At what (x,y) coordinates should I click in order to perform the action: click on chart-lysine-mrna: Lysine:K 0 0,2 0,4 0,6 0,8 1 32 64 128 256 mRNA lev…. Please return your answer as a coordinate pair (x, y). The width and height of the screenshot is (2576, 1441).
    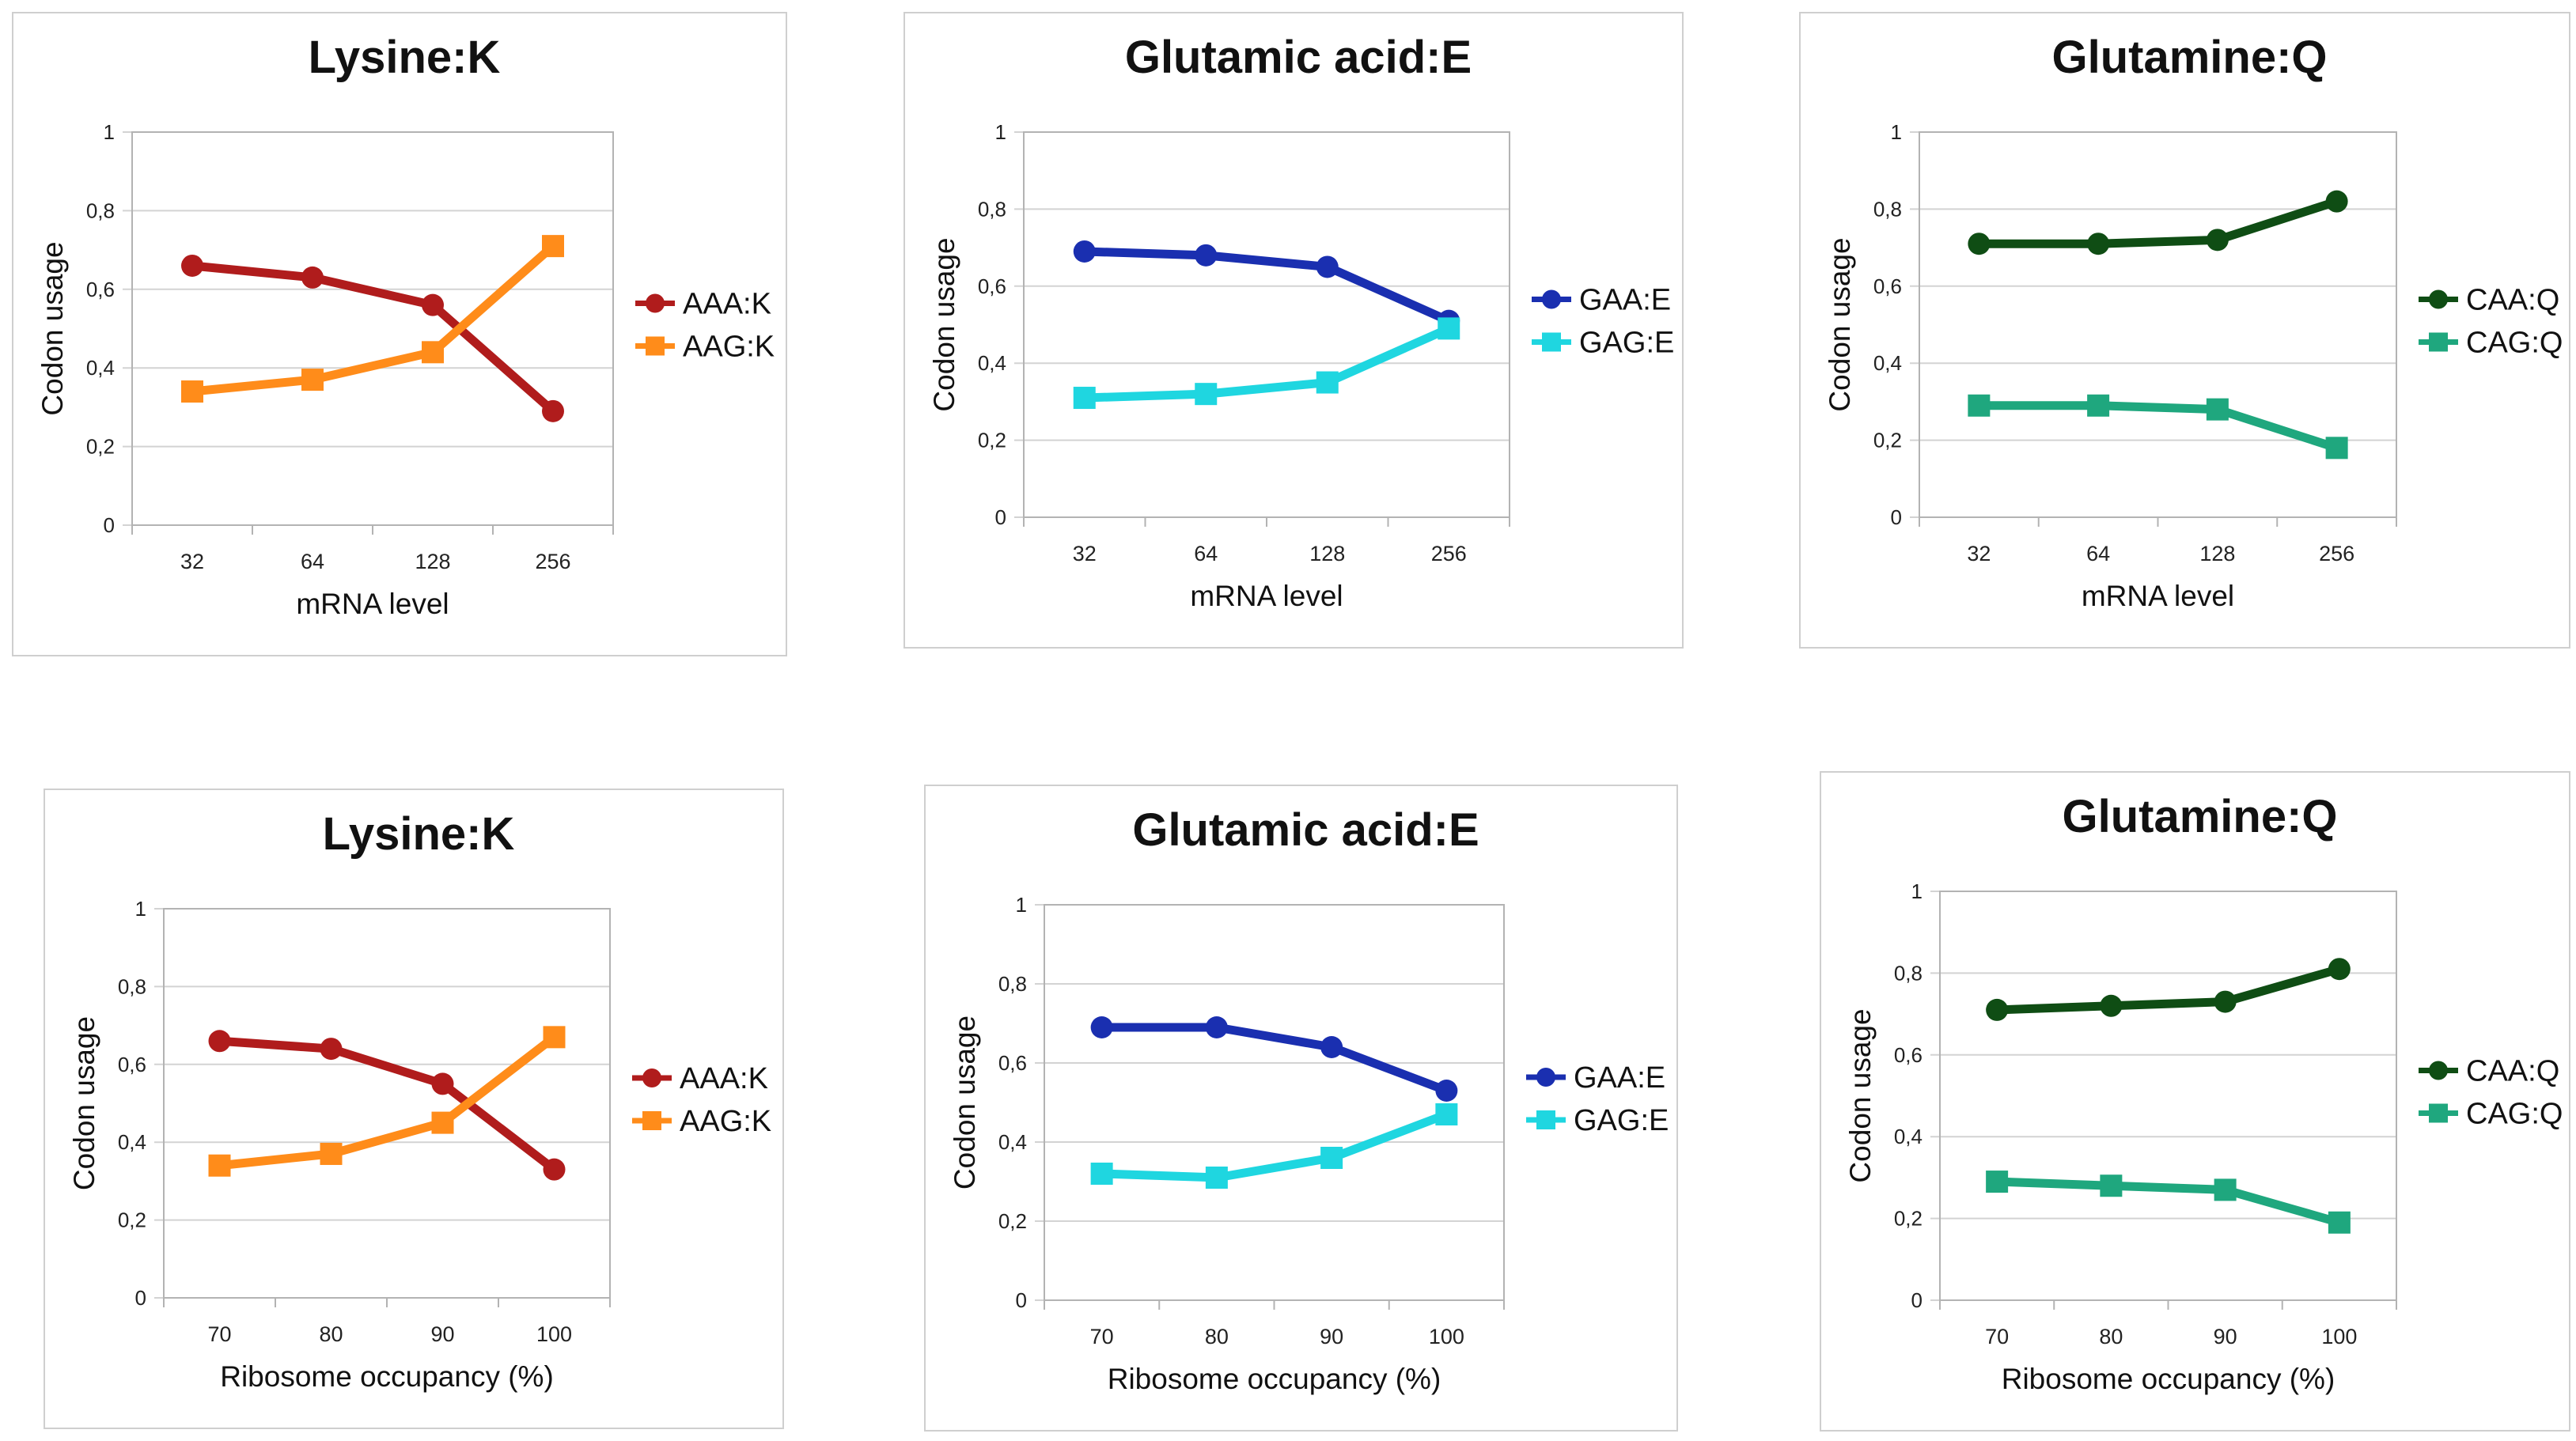
    Looking at the image, I should click on (405, 326).